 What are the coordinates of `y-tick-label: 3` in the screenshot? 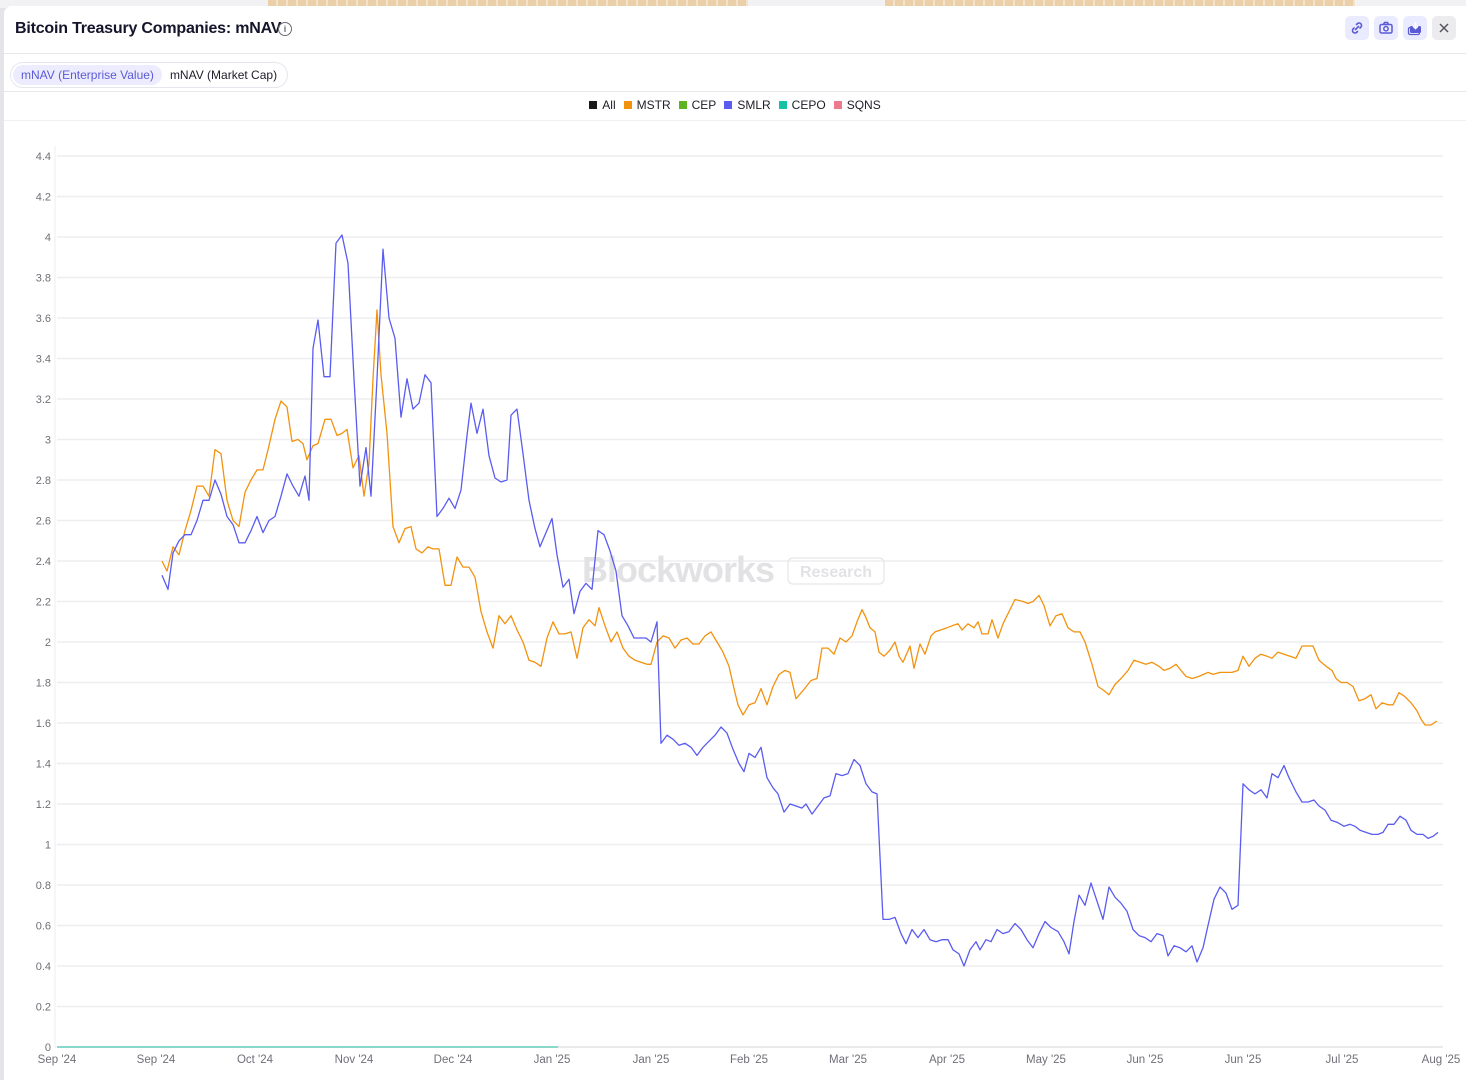 It's located at (48, 441).